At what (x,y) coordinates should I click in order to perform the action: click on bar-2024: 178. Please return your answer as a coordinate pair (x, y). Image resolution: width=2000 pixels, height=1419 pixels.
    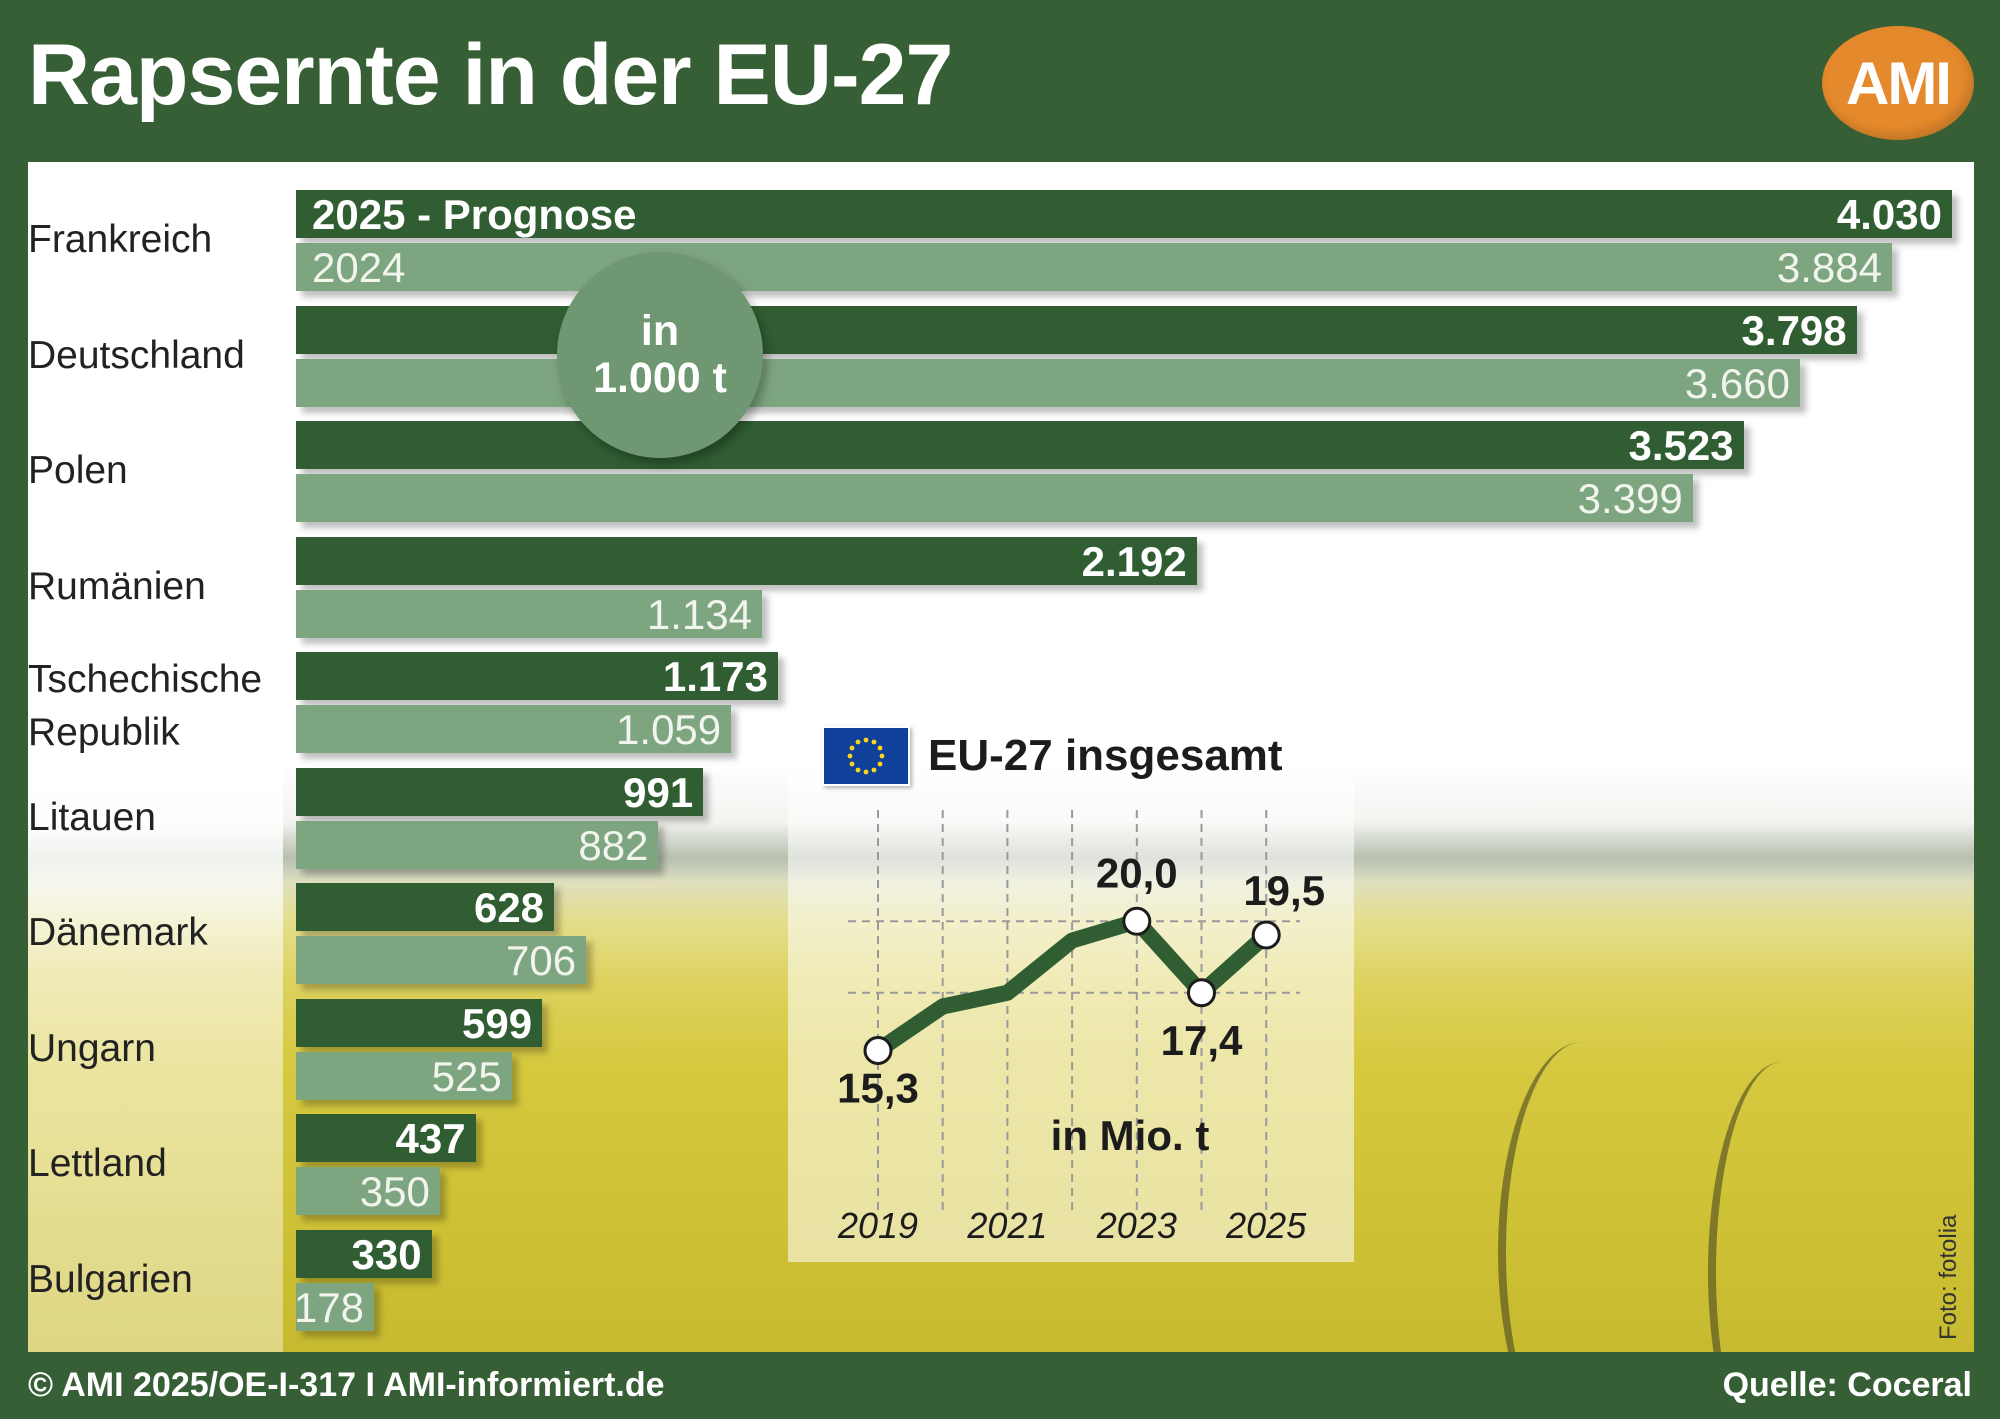
    Looking at the image, I should click on (333, 1306).